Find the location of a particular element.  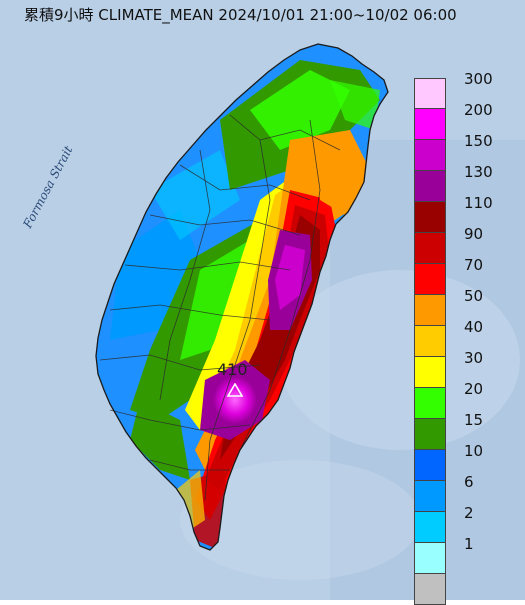

legend-label: 40 is located at coordinates (474, 327).